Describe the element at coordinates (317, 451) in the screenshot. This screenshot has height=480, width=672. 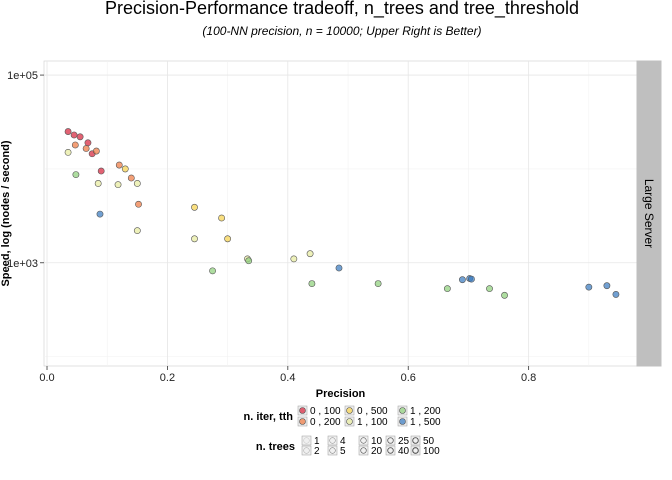
I see `legend-size-label: 2` at that location.